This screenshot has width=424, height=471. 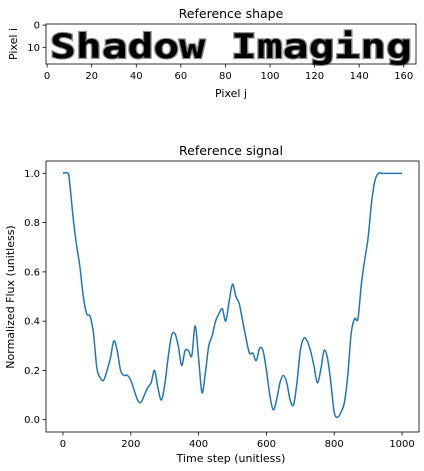 I want to click on shape-image-text-blur: Shadow Imaging, so click(x=231, y=47).